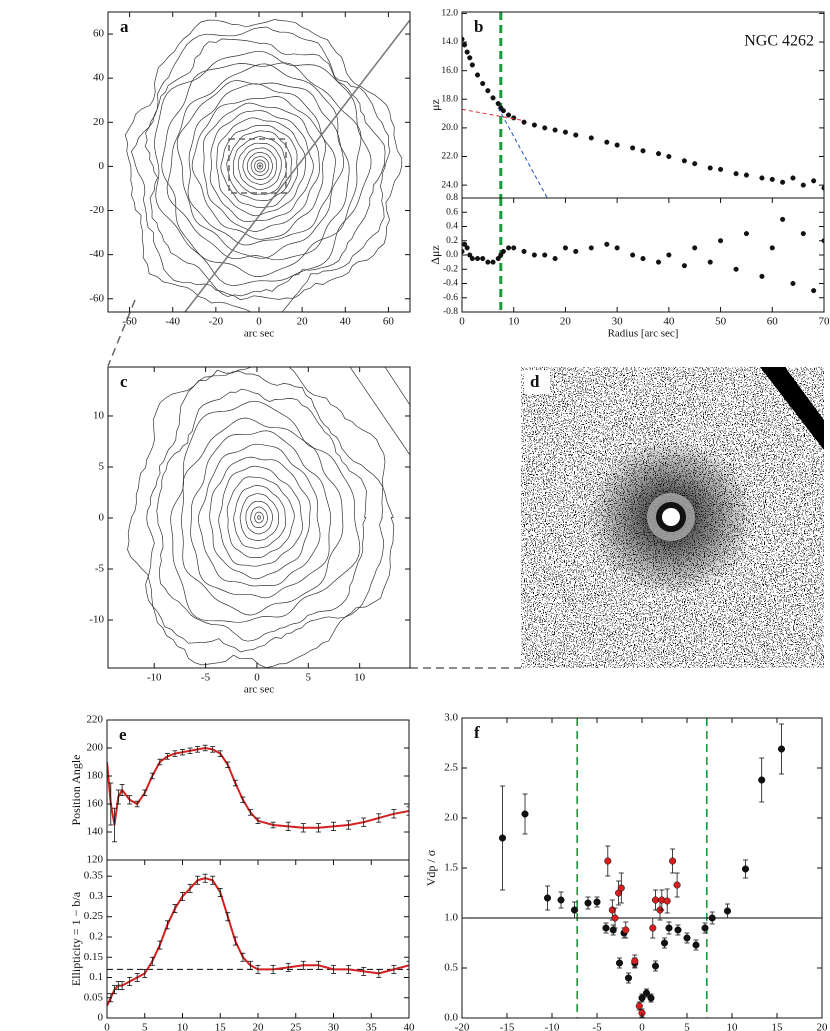 The height and width of the screenshot is (1031, 830). I want to click on x-tick-label: -60, so click(129, 322).